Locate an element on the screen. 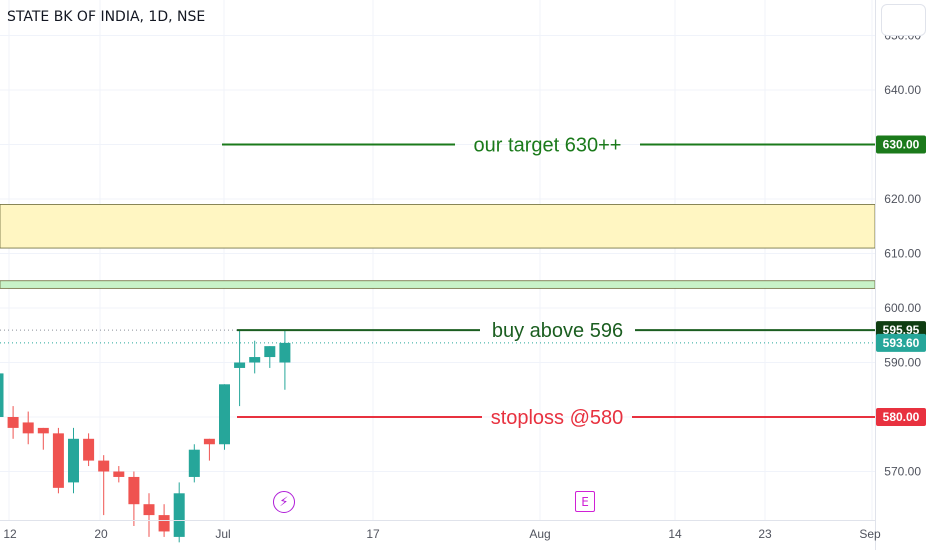  price-tick-label: 570.00 is located at coordinates (902, 472).